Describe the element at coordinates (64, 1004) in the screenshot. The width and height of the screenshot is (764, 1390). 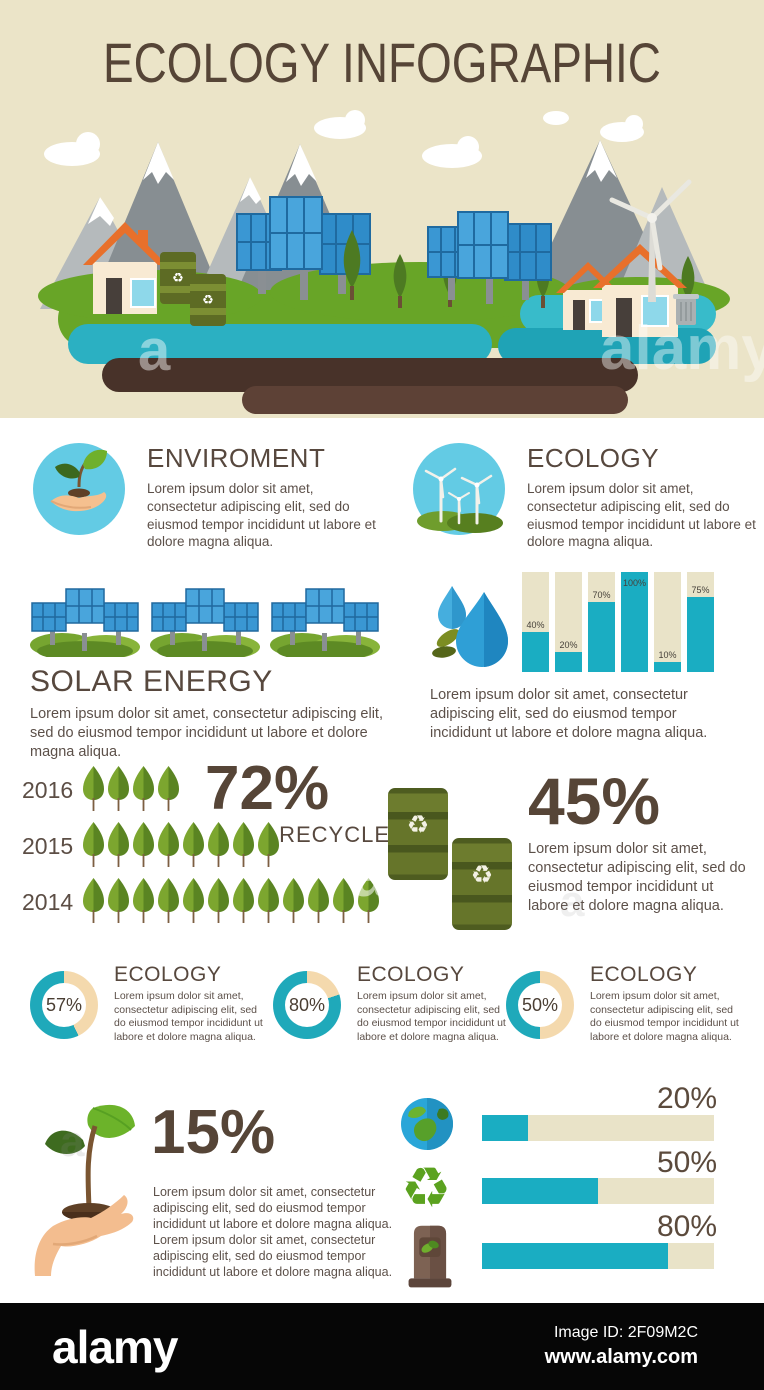
I see `donut-percent: 57%` at that location.